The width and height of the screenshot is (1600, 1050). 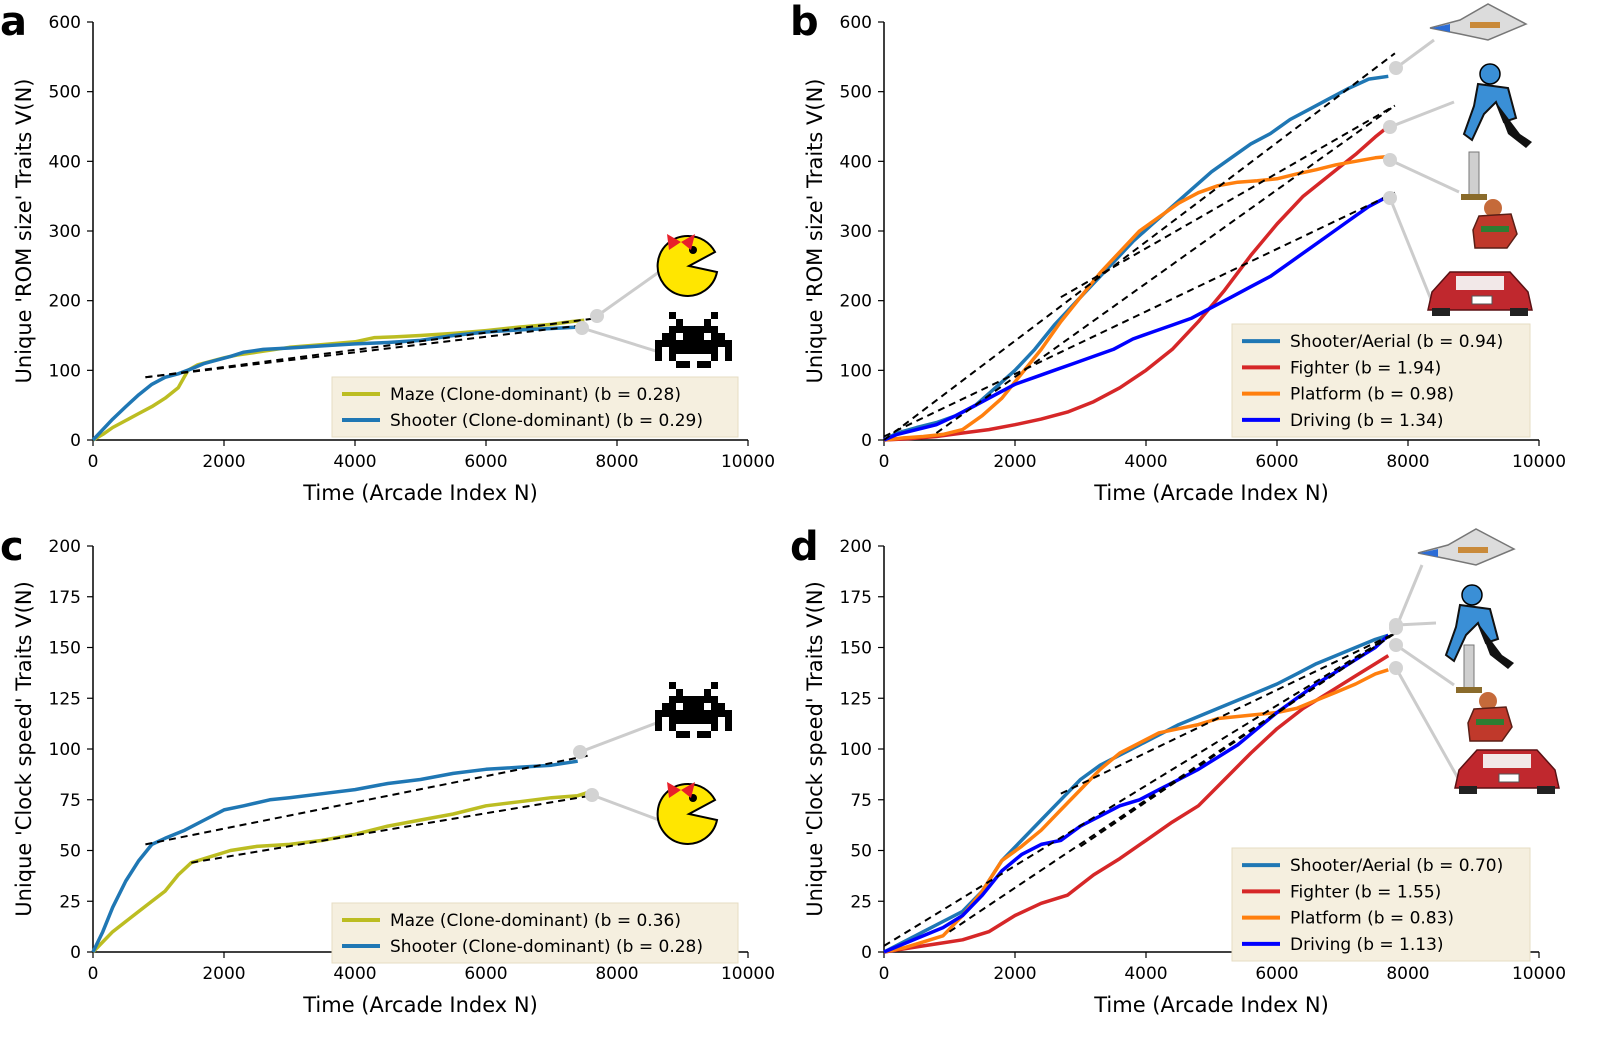 I want to click on legend-entry: Platform (b = 0.98), so click(x=1372, y=395).